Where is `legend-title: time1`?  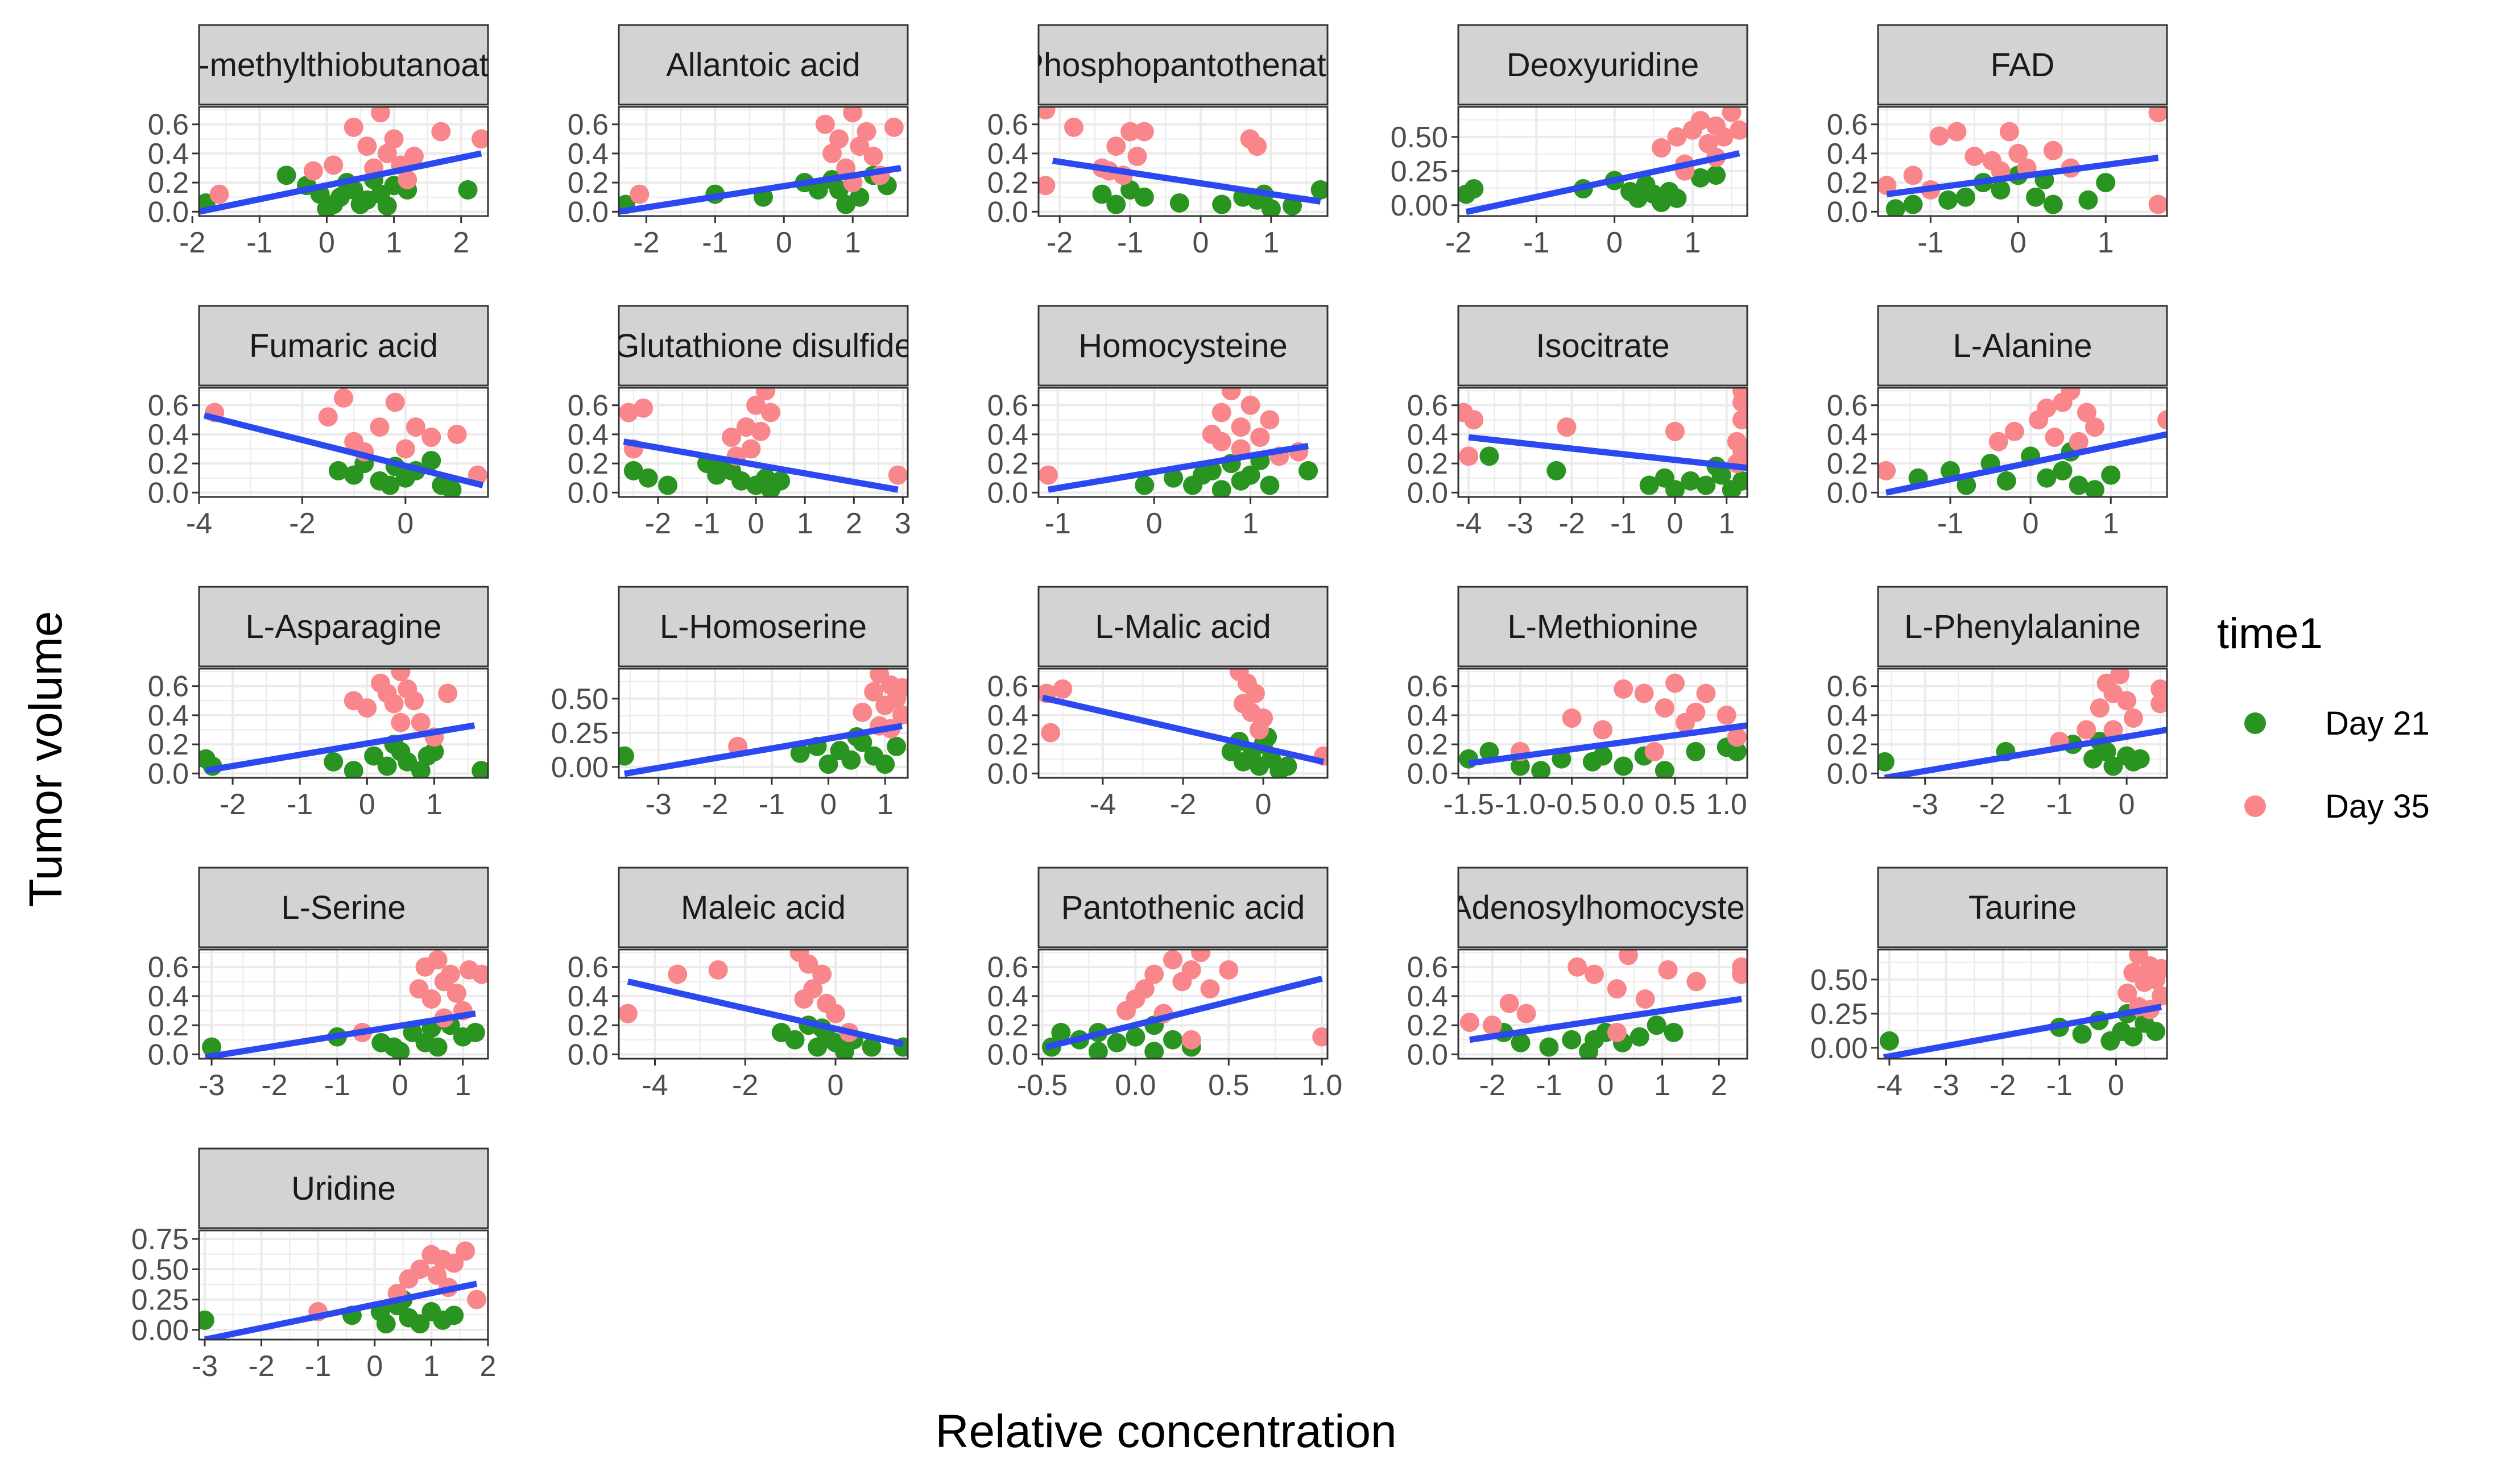 legend-title: time1 is located at coordinates (2270, 634).